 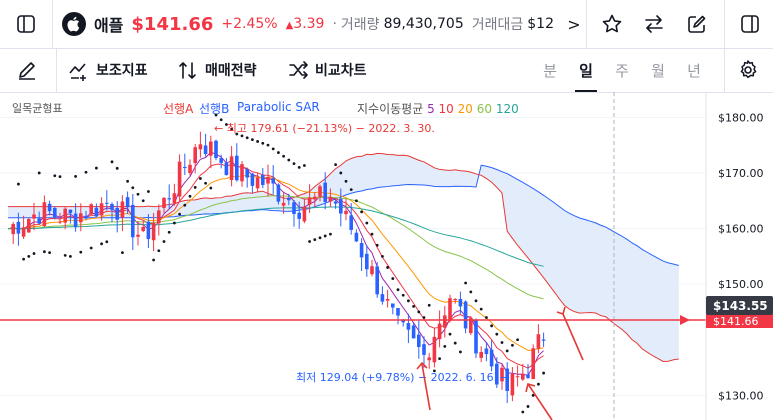 I want to click on psar-legend: Parabolic SAR, so click(x=278, y=107).